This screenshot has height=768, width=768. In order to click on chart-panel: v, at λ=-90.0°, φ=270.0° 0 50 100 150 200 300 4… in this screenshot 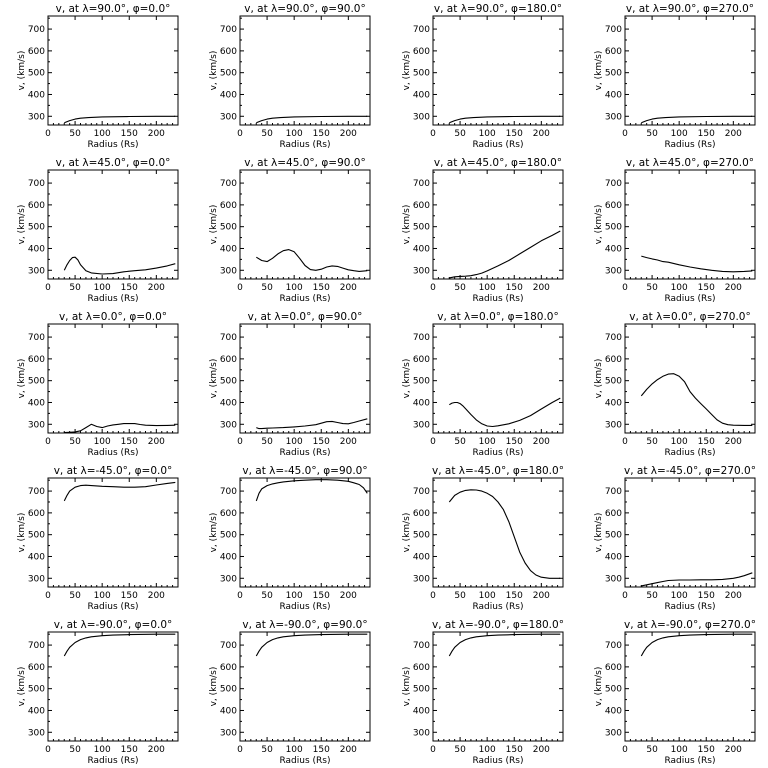, I will do `click(675, 692)`.